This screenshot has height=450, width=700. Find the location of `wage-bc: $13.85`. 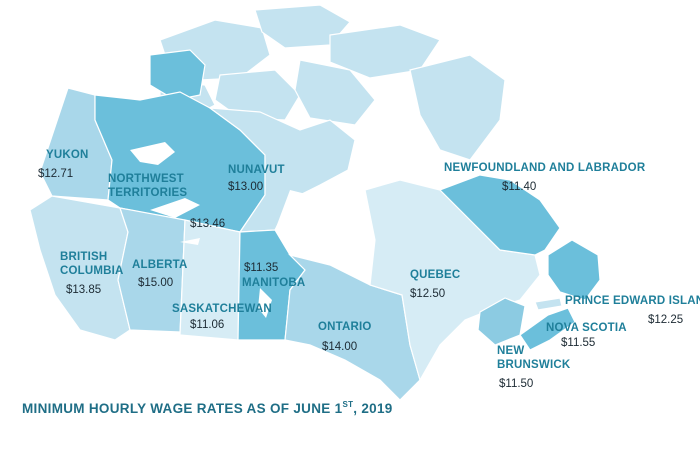

wage-bc: $13.85 is located at coordinates (84, 290).